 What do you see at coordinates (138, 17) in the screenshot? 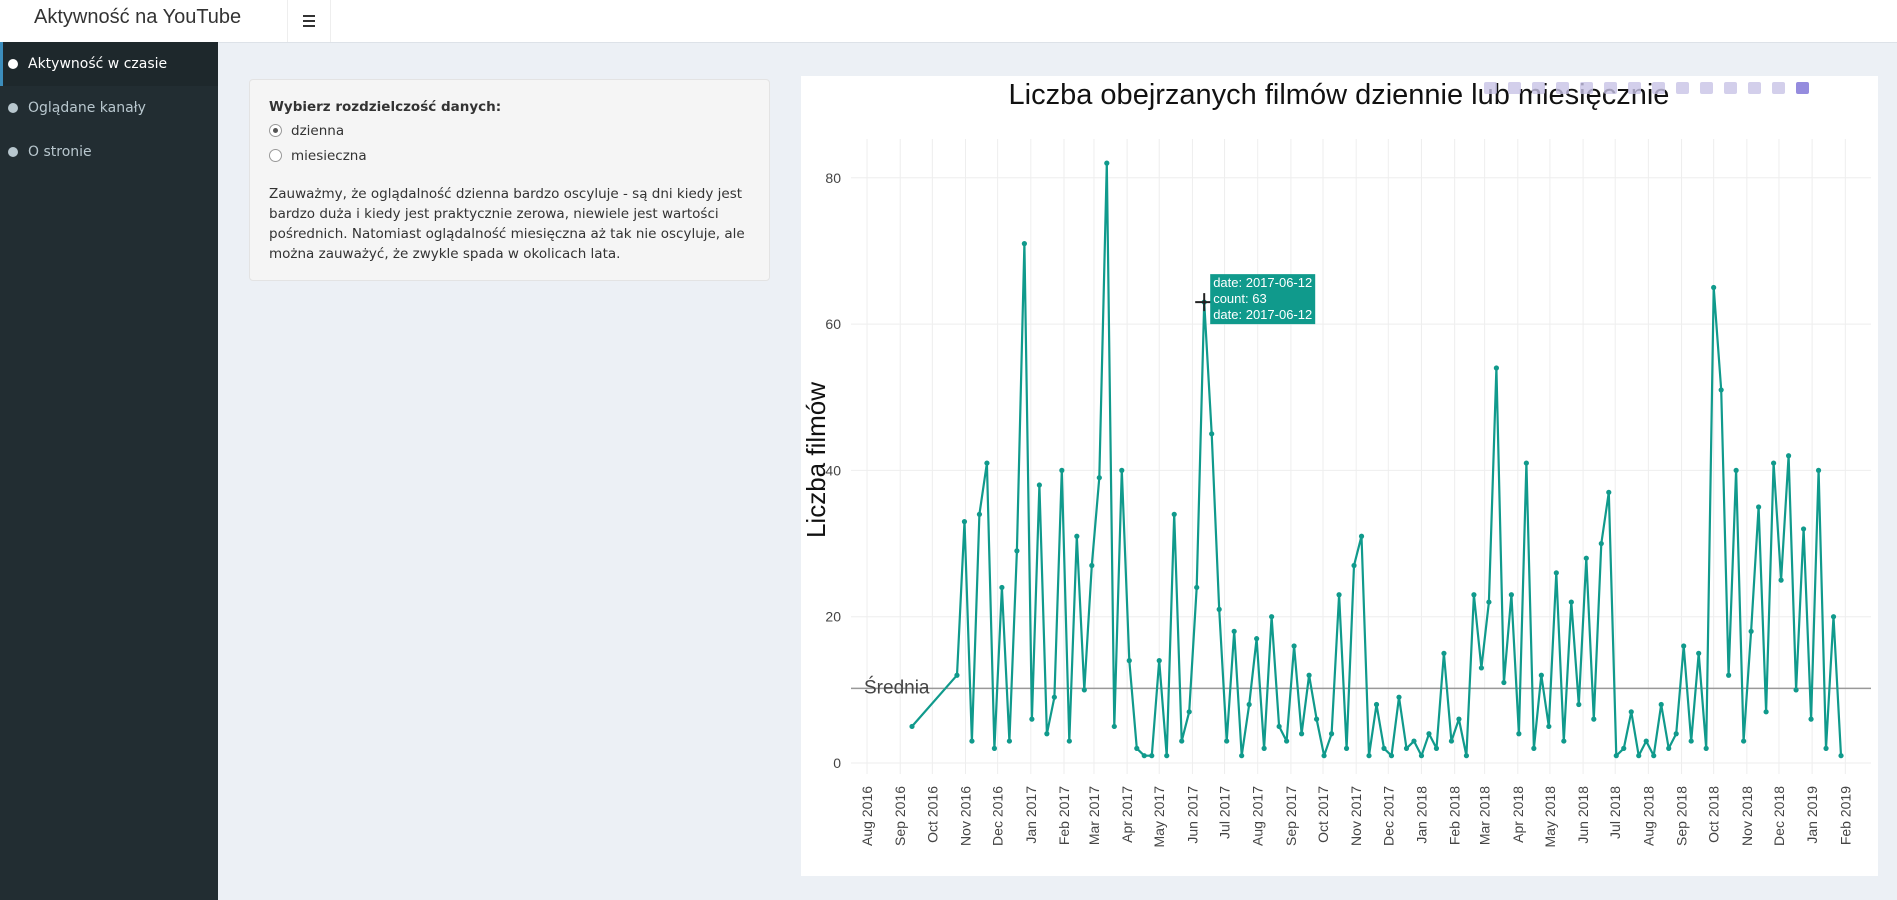
I see `app-title: Aktywność na YouTube` at bounding box center [138, 17].